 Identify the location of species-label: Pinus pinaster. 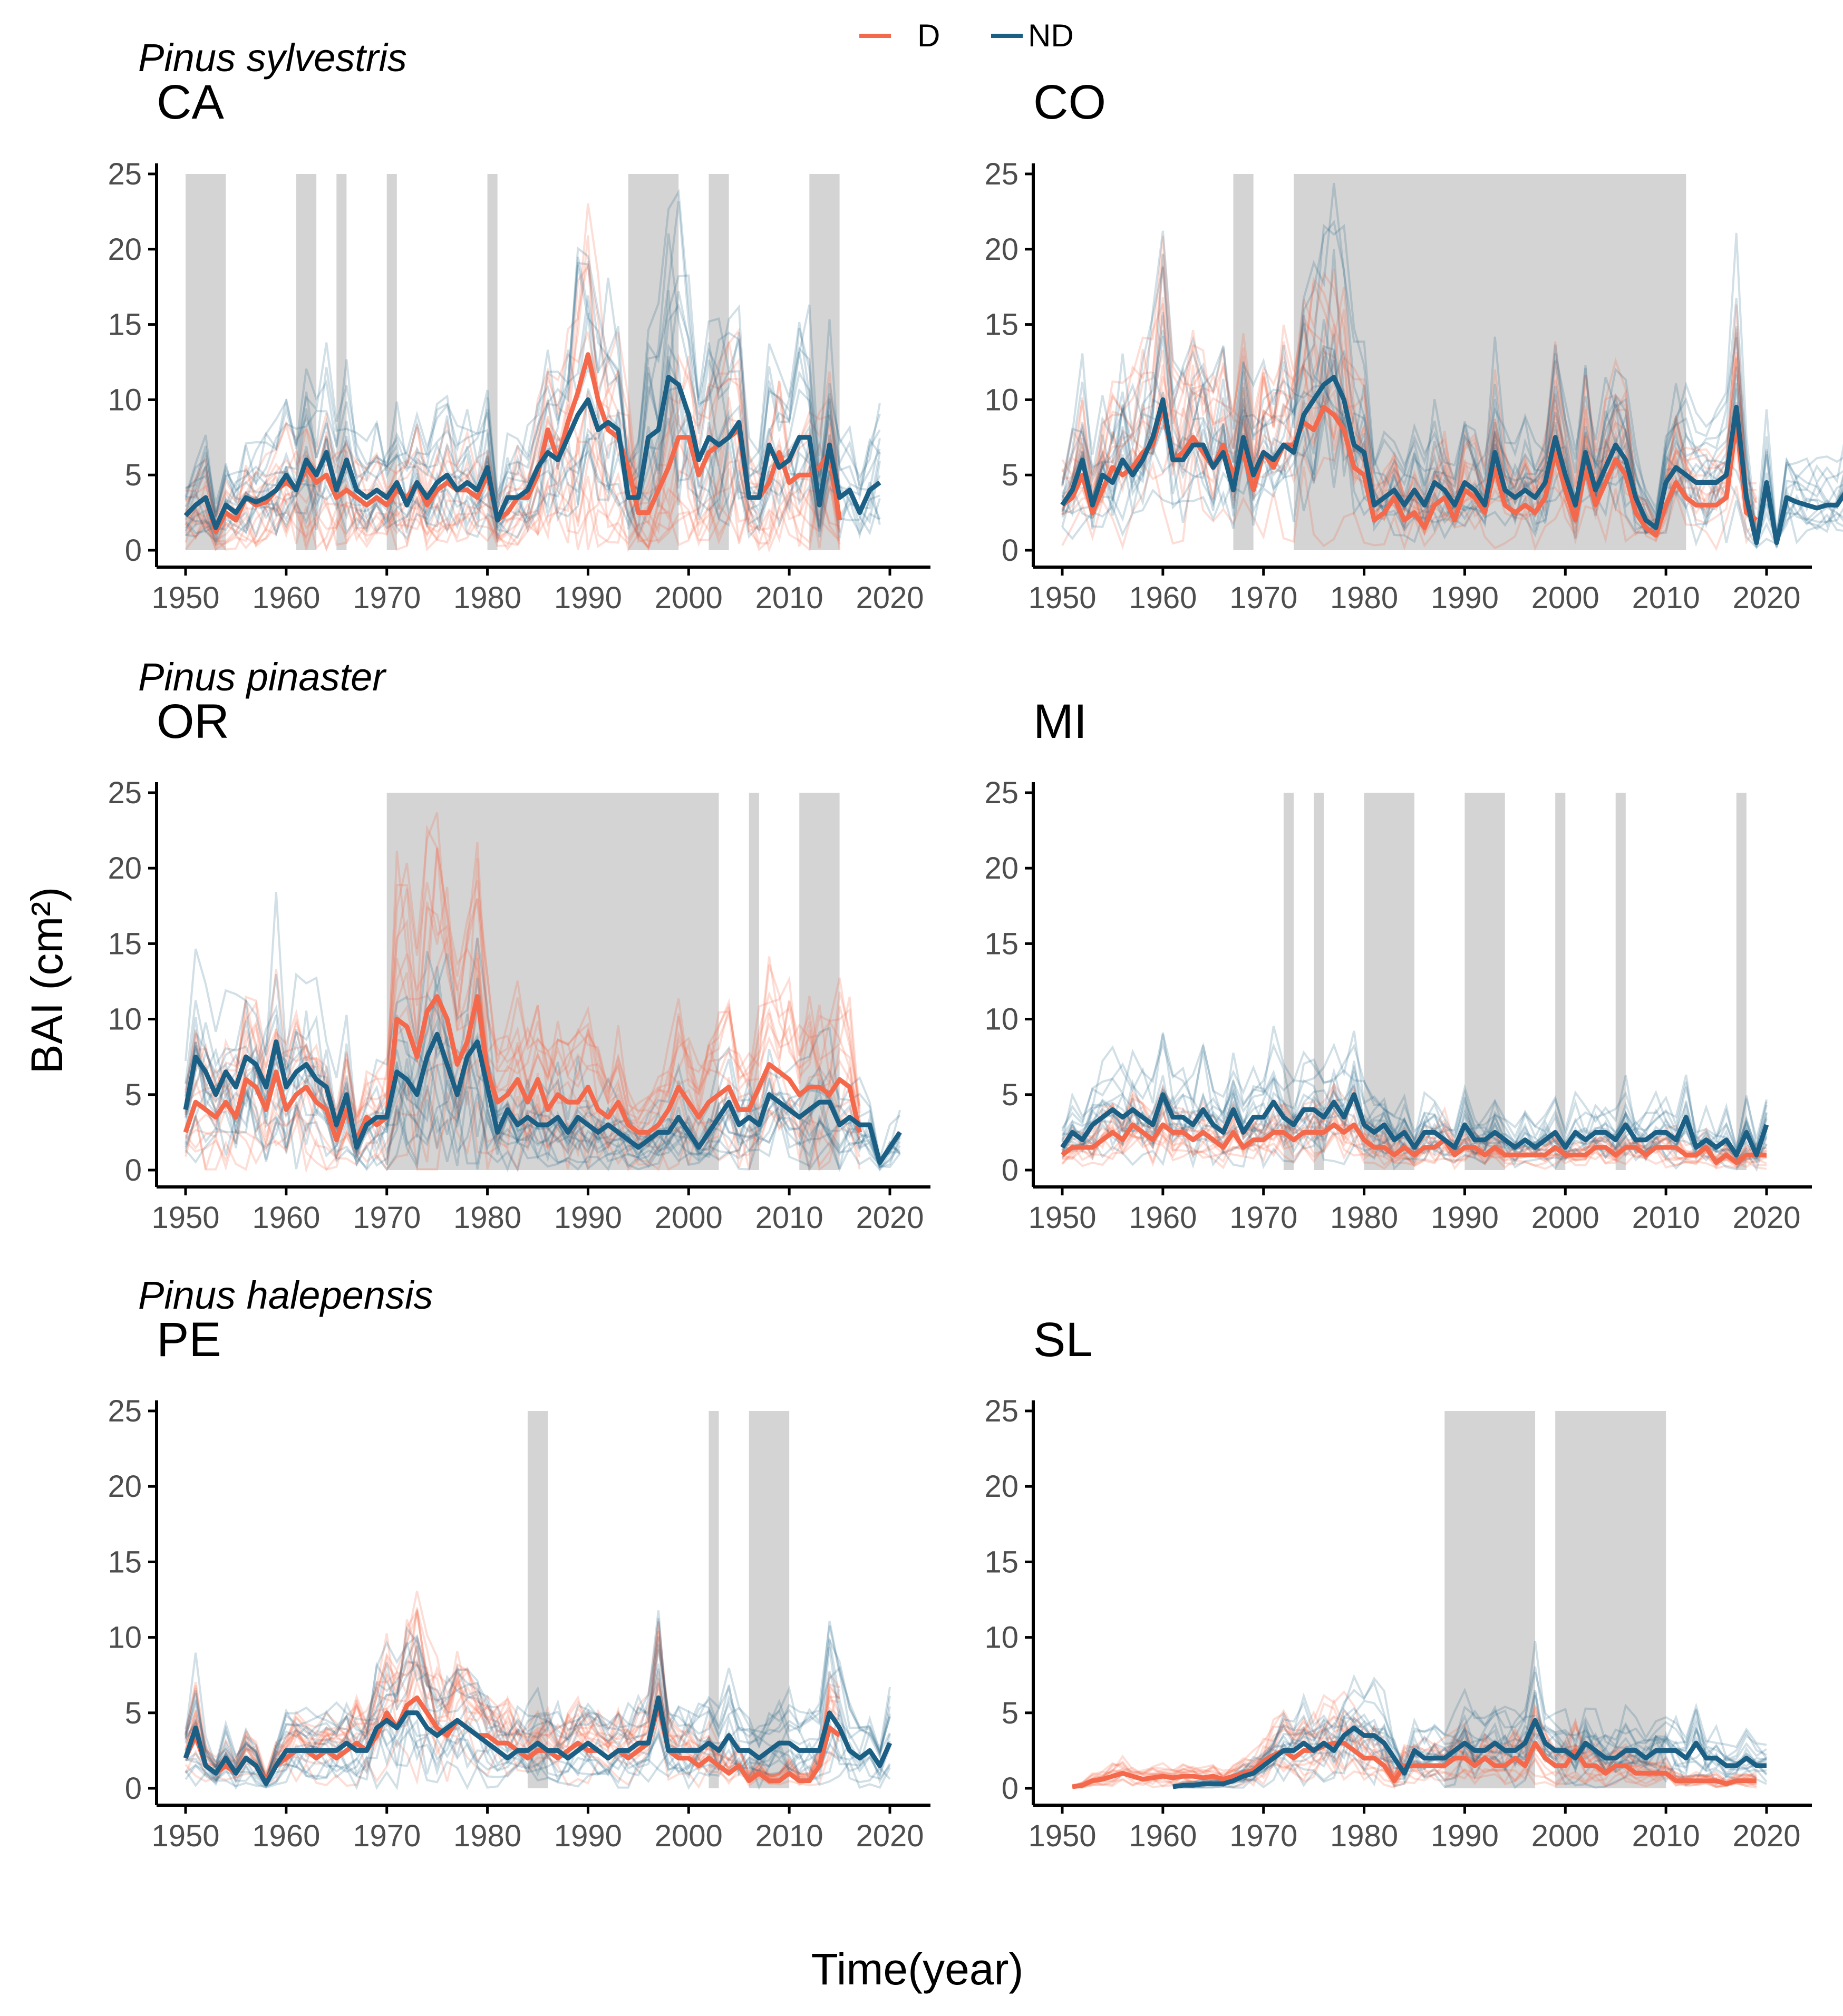
(262, 677).